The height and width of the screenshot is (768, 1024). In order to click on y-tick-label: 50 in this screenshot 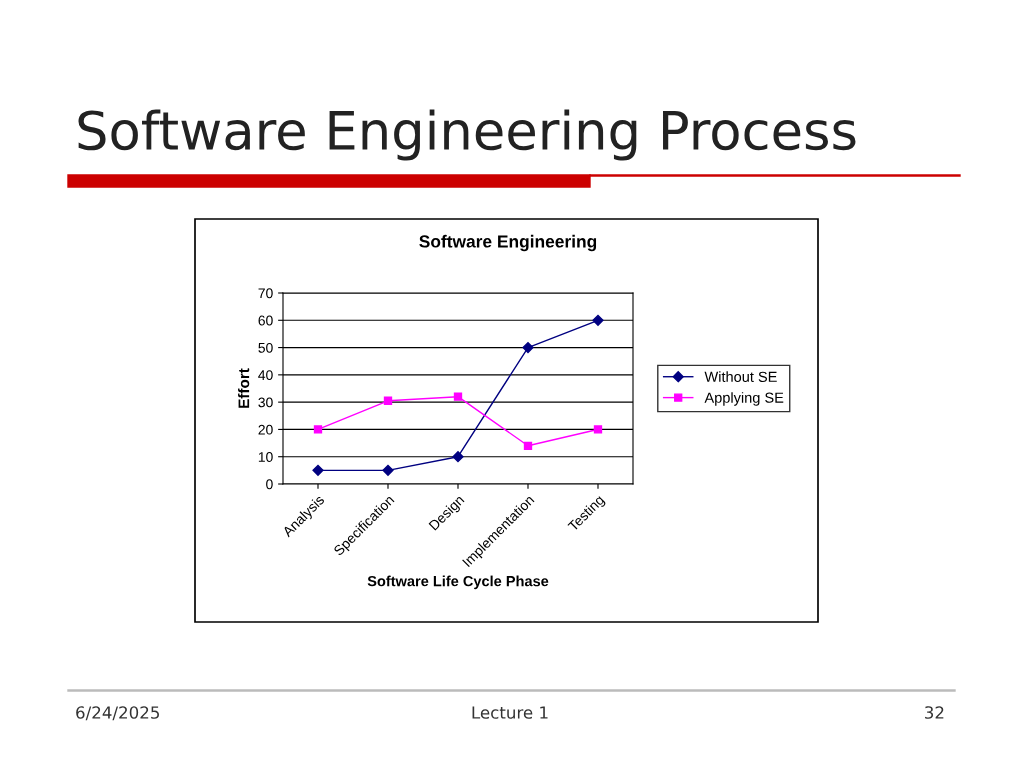, I will do `click(265, 347)`.